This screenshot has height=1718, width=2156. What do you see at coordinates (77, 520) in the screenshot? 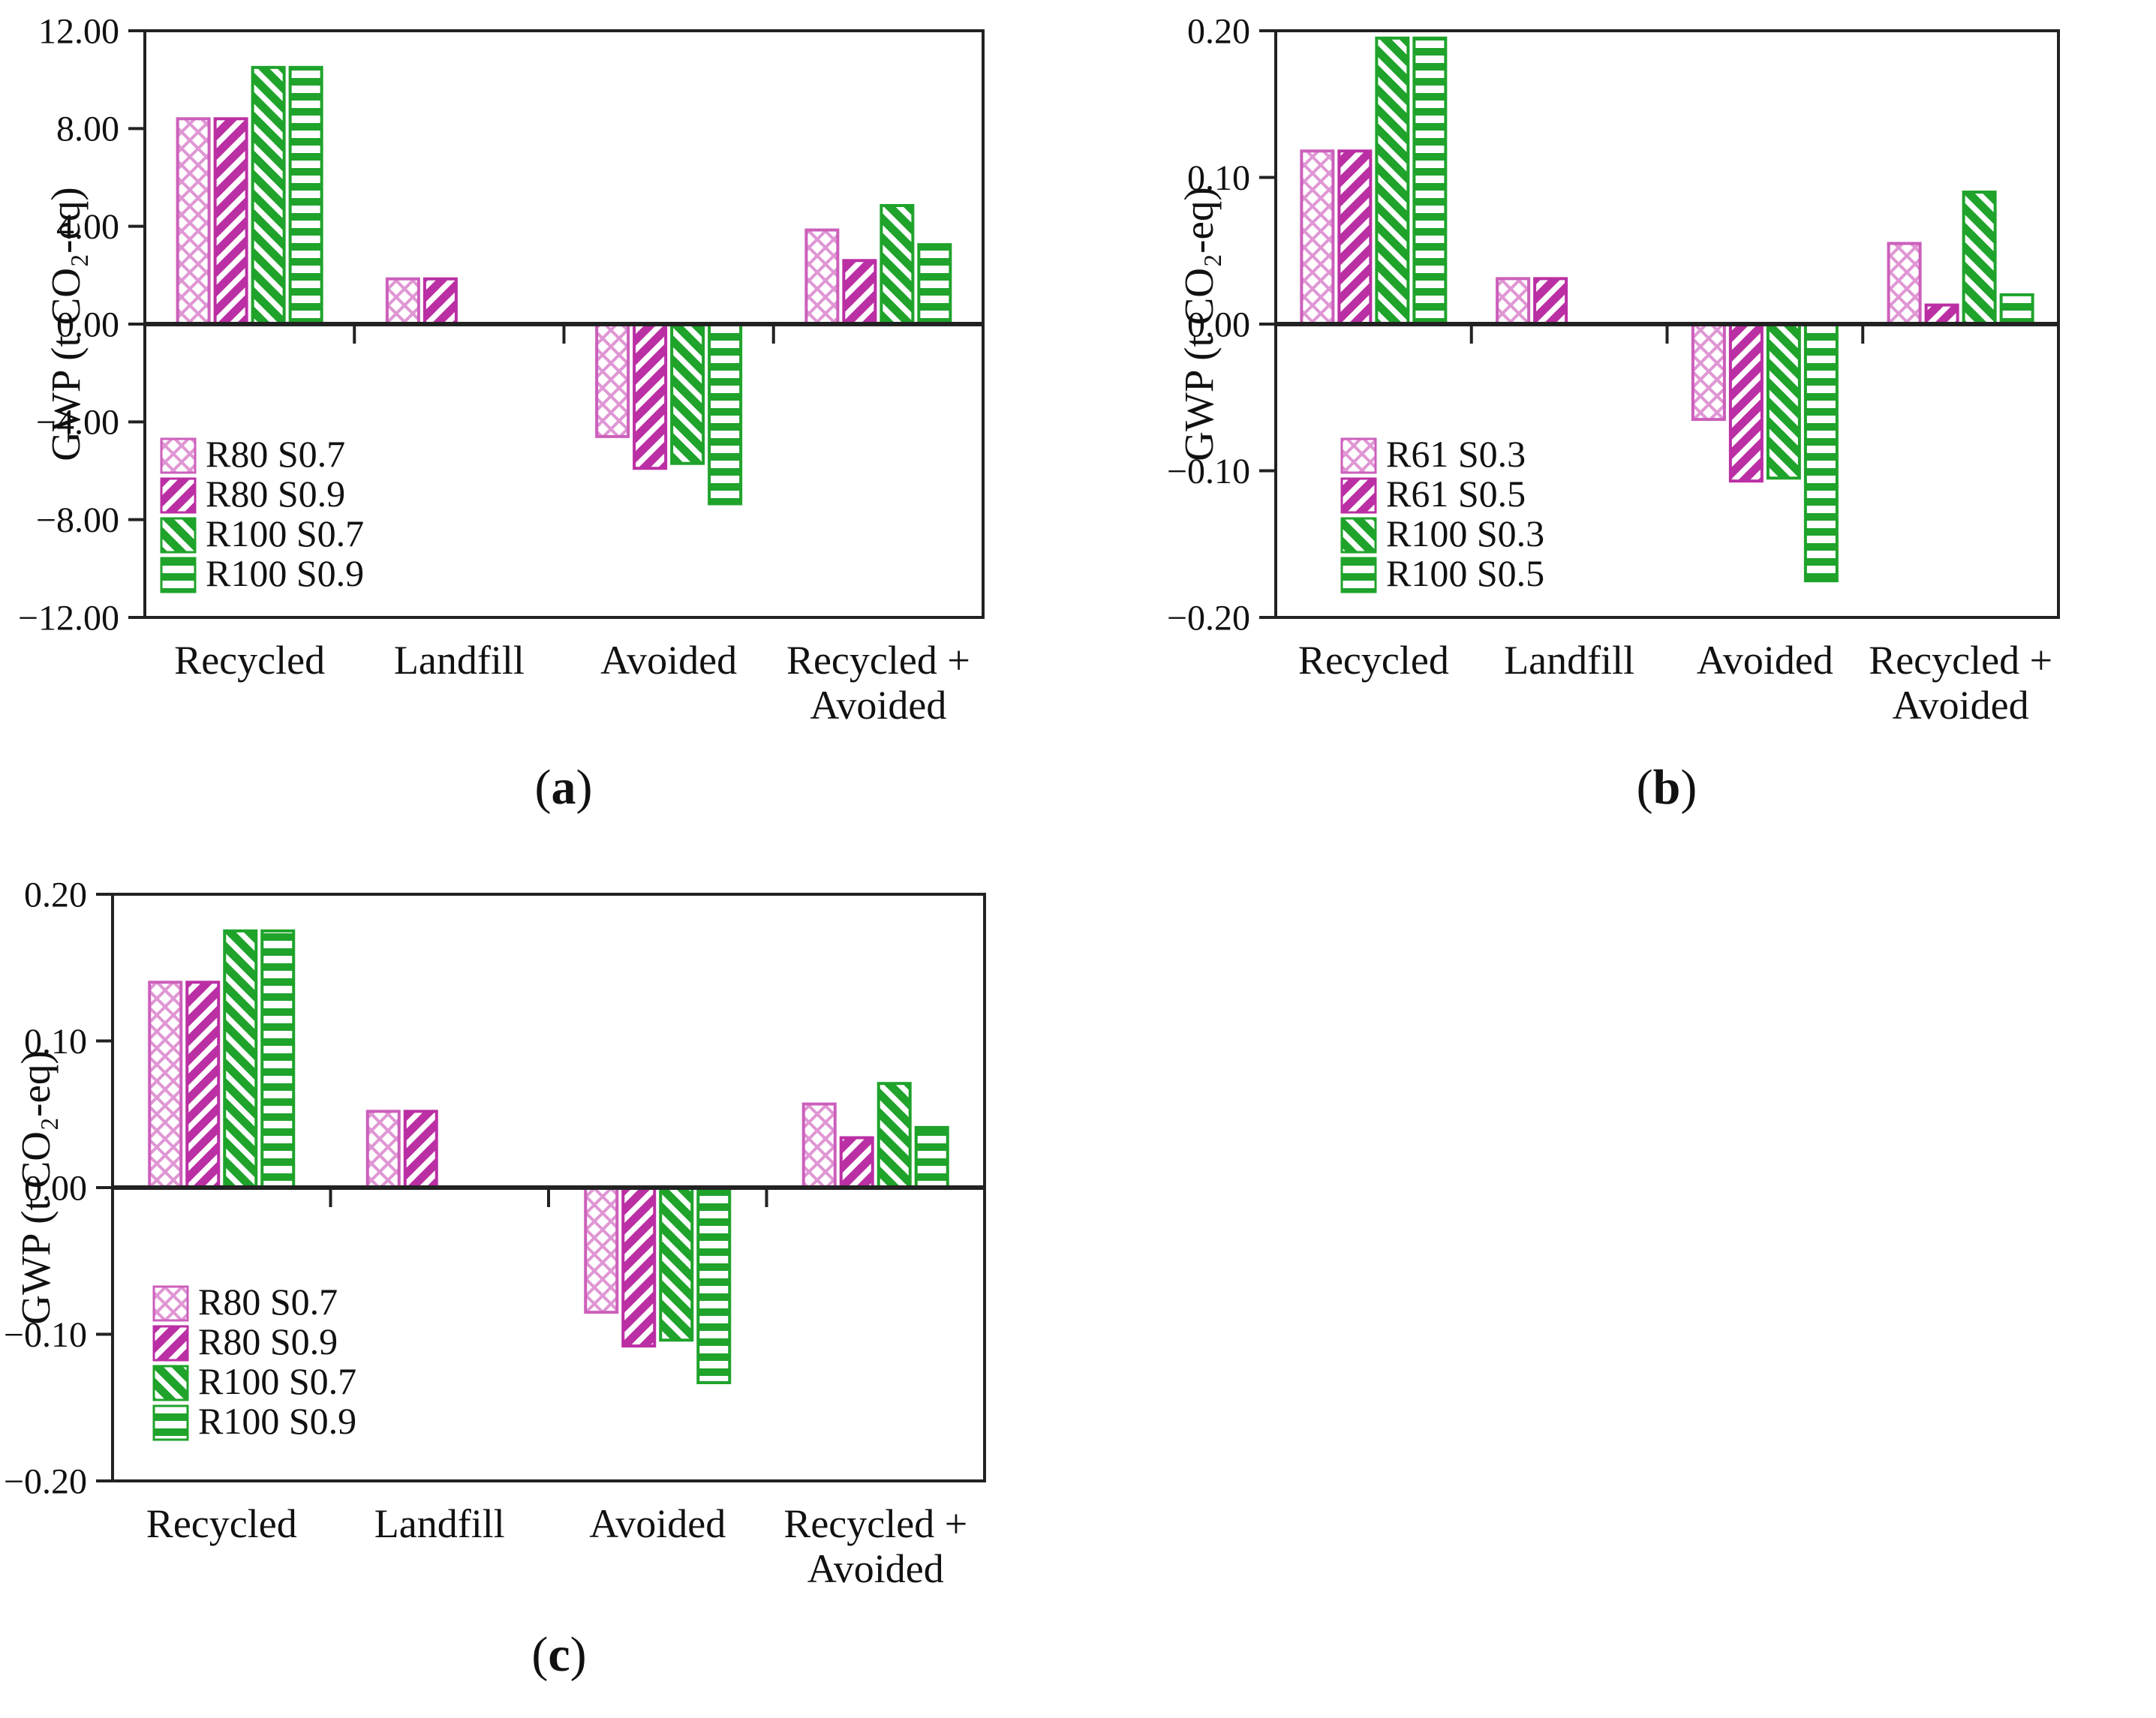
I see `y-tick-label-a-8-00: −8.00` at bounding box center [77, 520].